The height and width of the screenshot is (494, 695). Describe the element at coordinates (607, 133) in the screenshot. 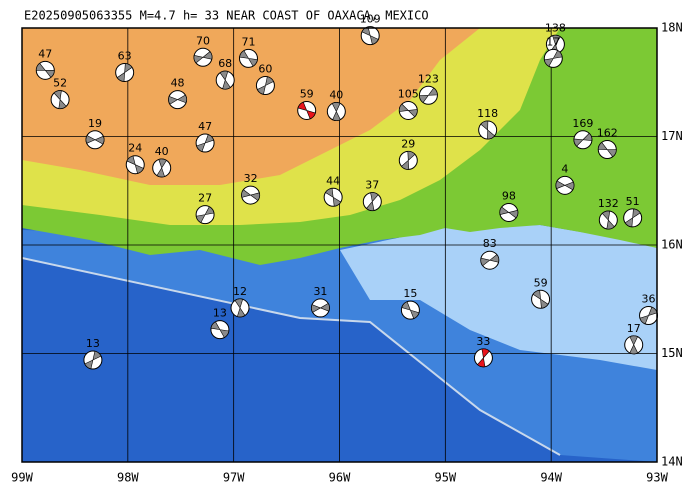

I see `depth-label: 162` at that location.